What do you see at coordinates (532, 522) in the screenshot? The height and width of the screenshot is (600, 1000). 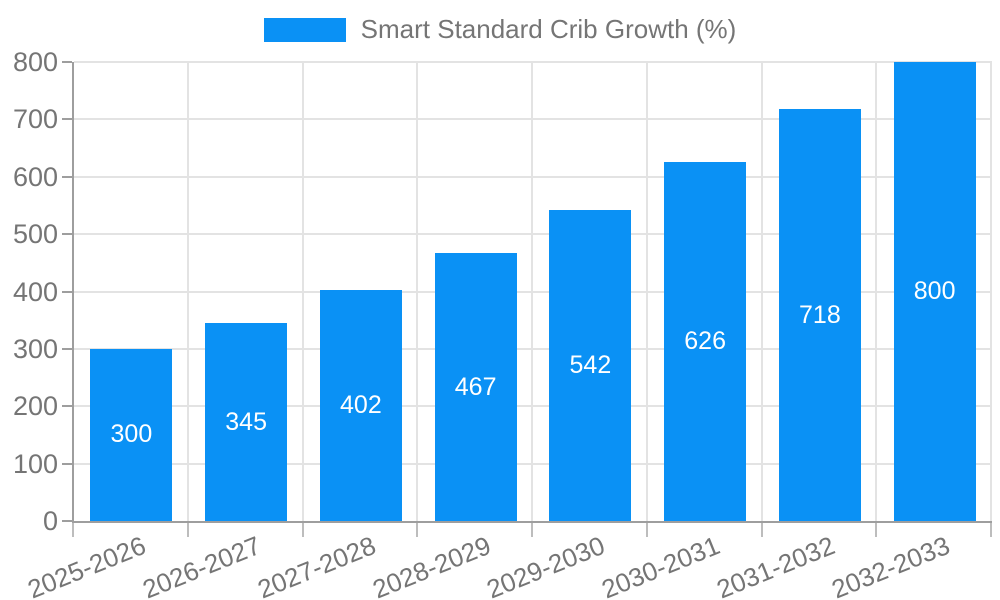 I see `x-axis-line` at bounding box center [532, 522].